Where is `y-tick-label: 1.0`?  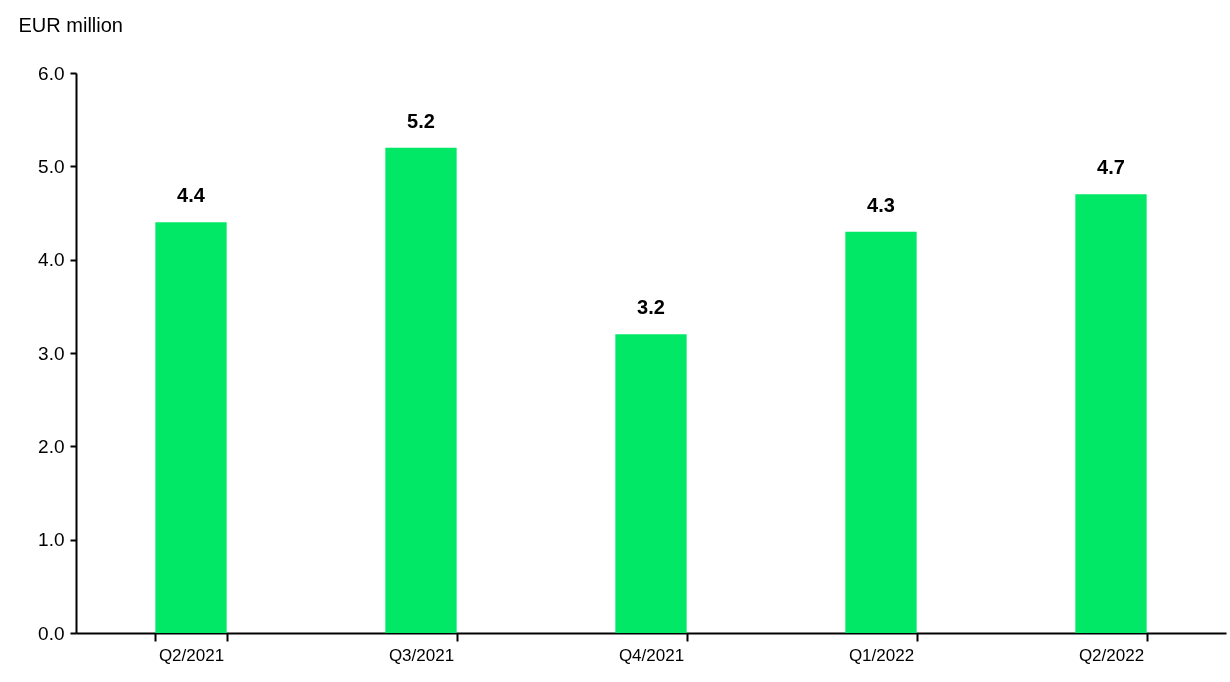 y-tick-label: 1.0 is located at coordinates (51, 540).